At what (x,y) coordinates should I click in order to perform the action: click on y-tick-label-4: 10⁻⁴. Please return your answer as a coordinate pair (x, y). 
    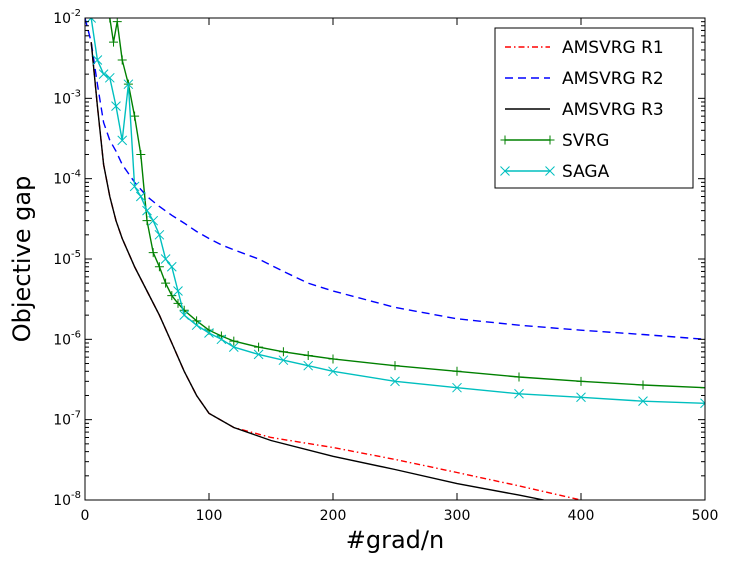
    Looking at the image, I should click on (67, 178).